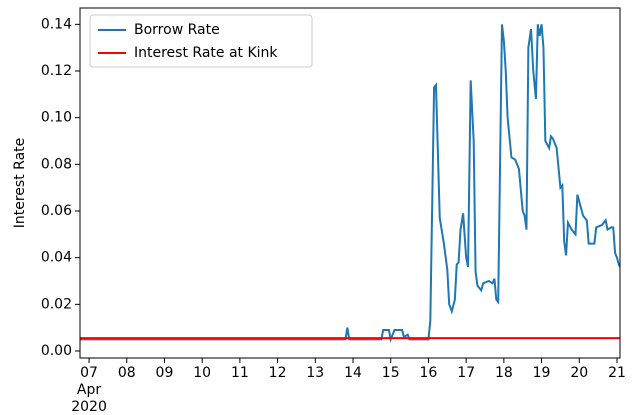 This screenshot has width=634, height=415. Describe the element at coordinates (20, 183) in the screenshot. I see `y-axis-label: Interest Rate` at that location.